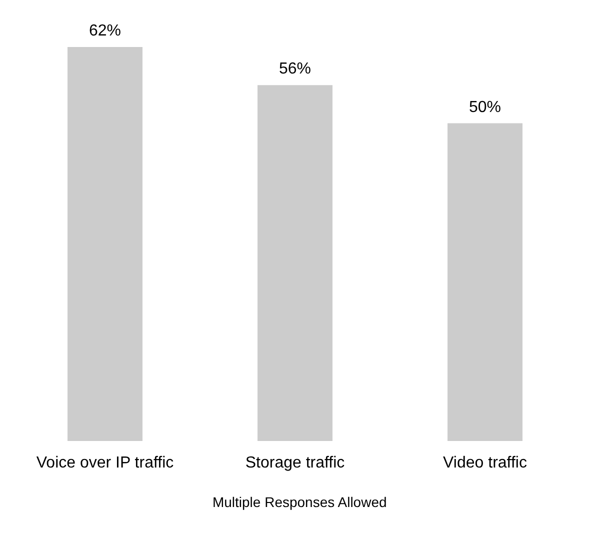  What do you see at coordinates (485, 107) in the screenshot?
I see `data-label: 50%` at bounding box center [485, 107].